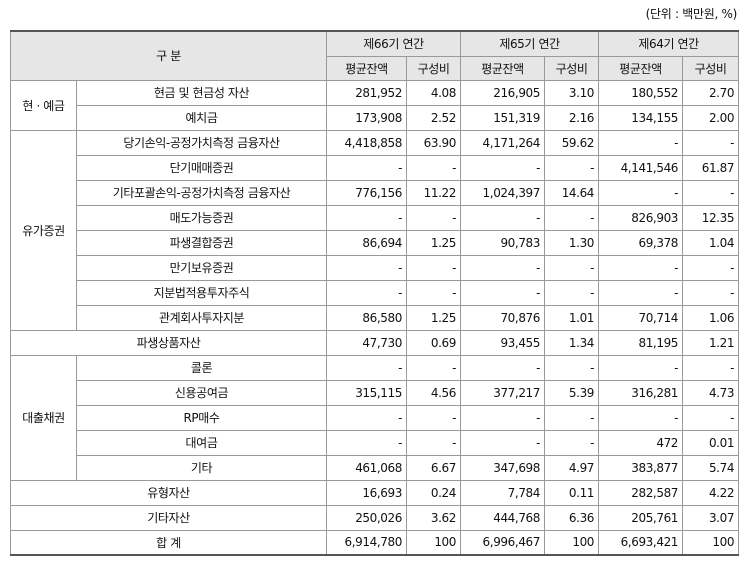 This screenshot has height=567, width=749. What do you see at coordinates (201, 167) in the screenshot?
I see `row-label: 단기매매증권` at bounding box center [201, 167].